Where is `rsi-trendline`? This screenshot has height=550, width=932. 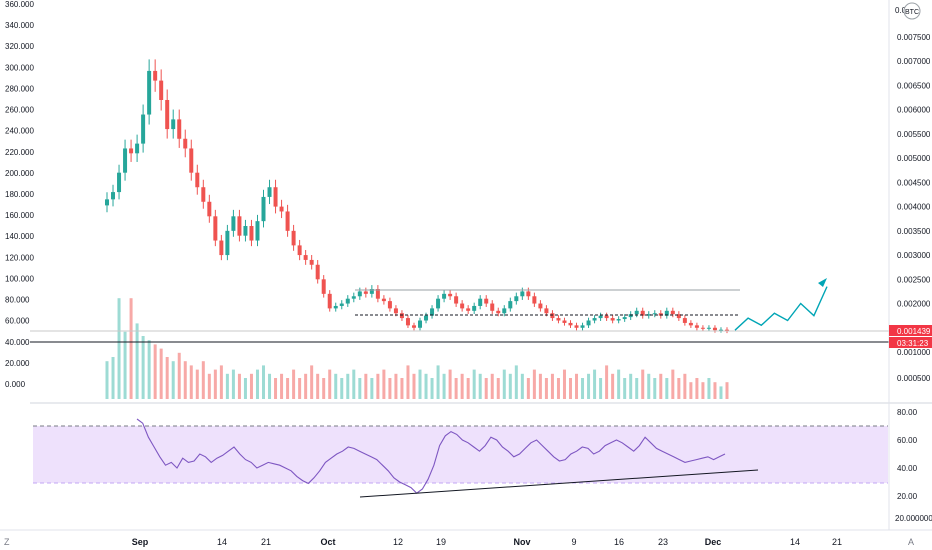 rsi-trendline is located at coordinates (559, 483).